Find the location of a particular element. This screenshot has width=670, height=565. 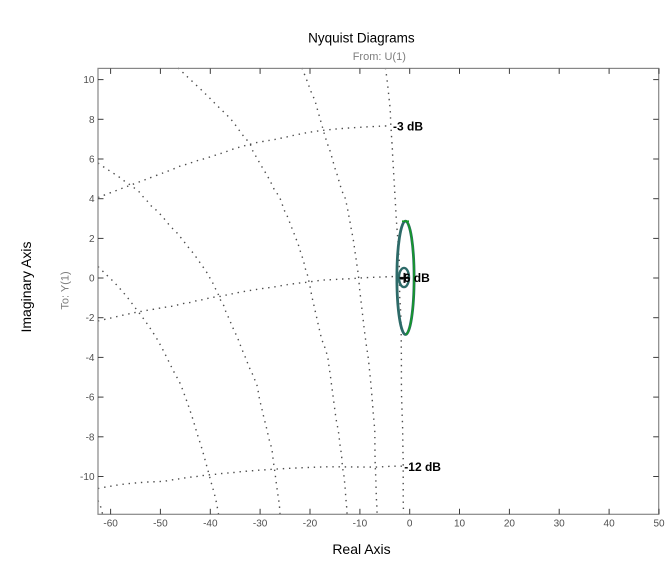

svg-text: -50 is located at coordinates (160, 524).